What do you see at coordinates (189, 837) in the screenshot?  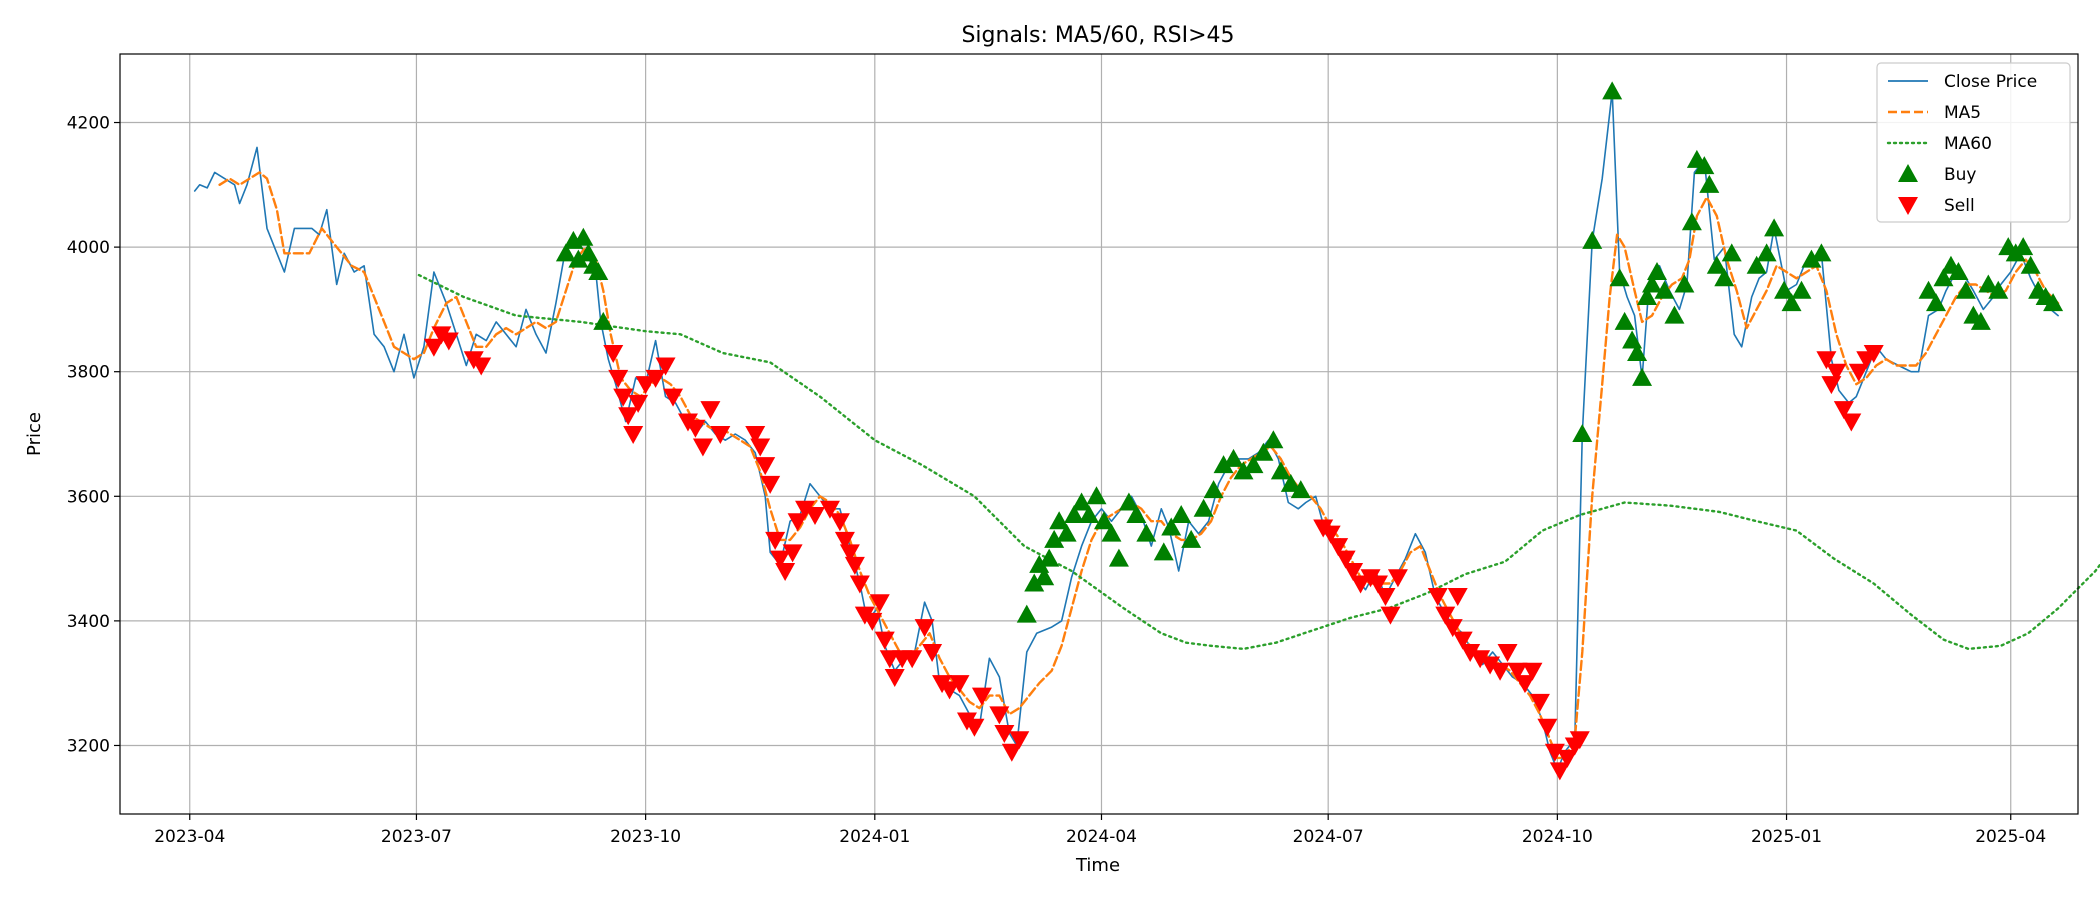 I see `x-tick-label: 2023-04` at bounding box center [189, 837].